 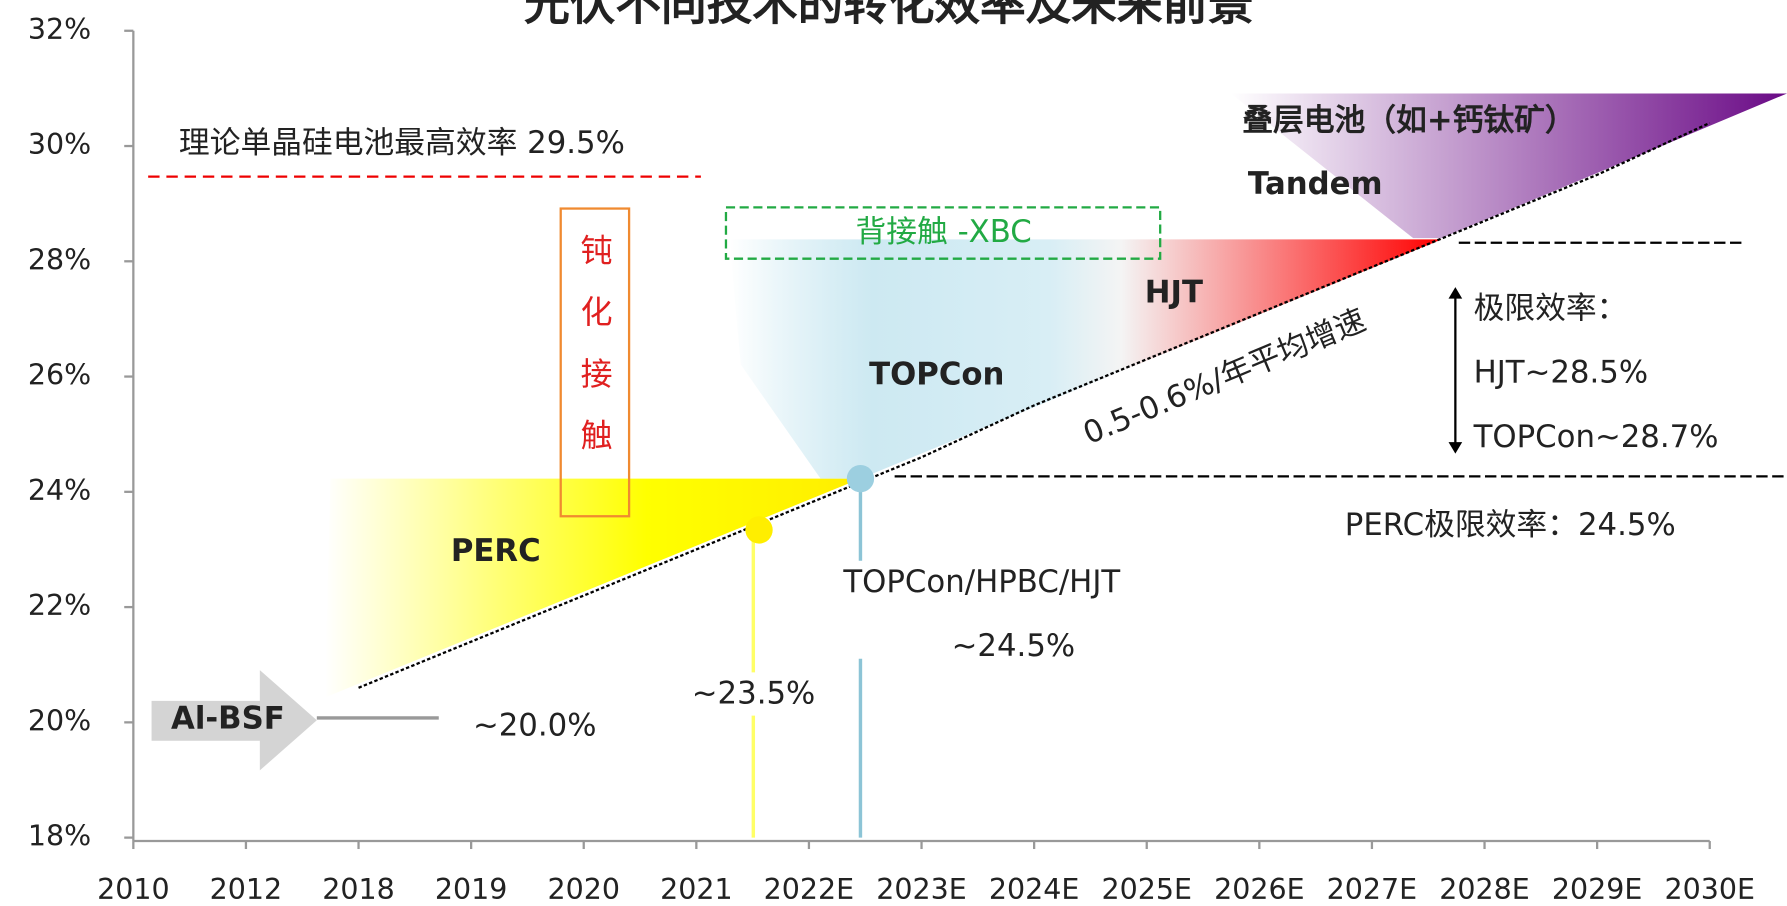 I want to click on perc-region, so click(x=592, y=588).